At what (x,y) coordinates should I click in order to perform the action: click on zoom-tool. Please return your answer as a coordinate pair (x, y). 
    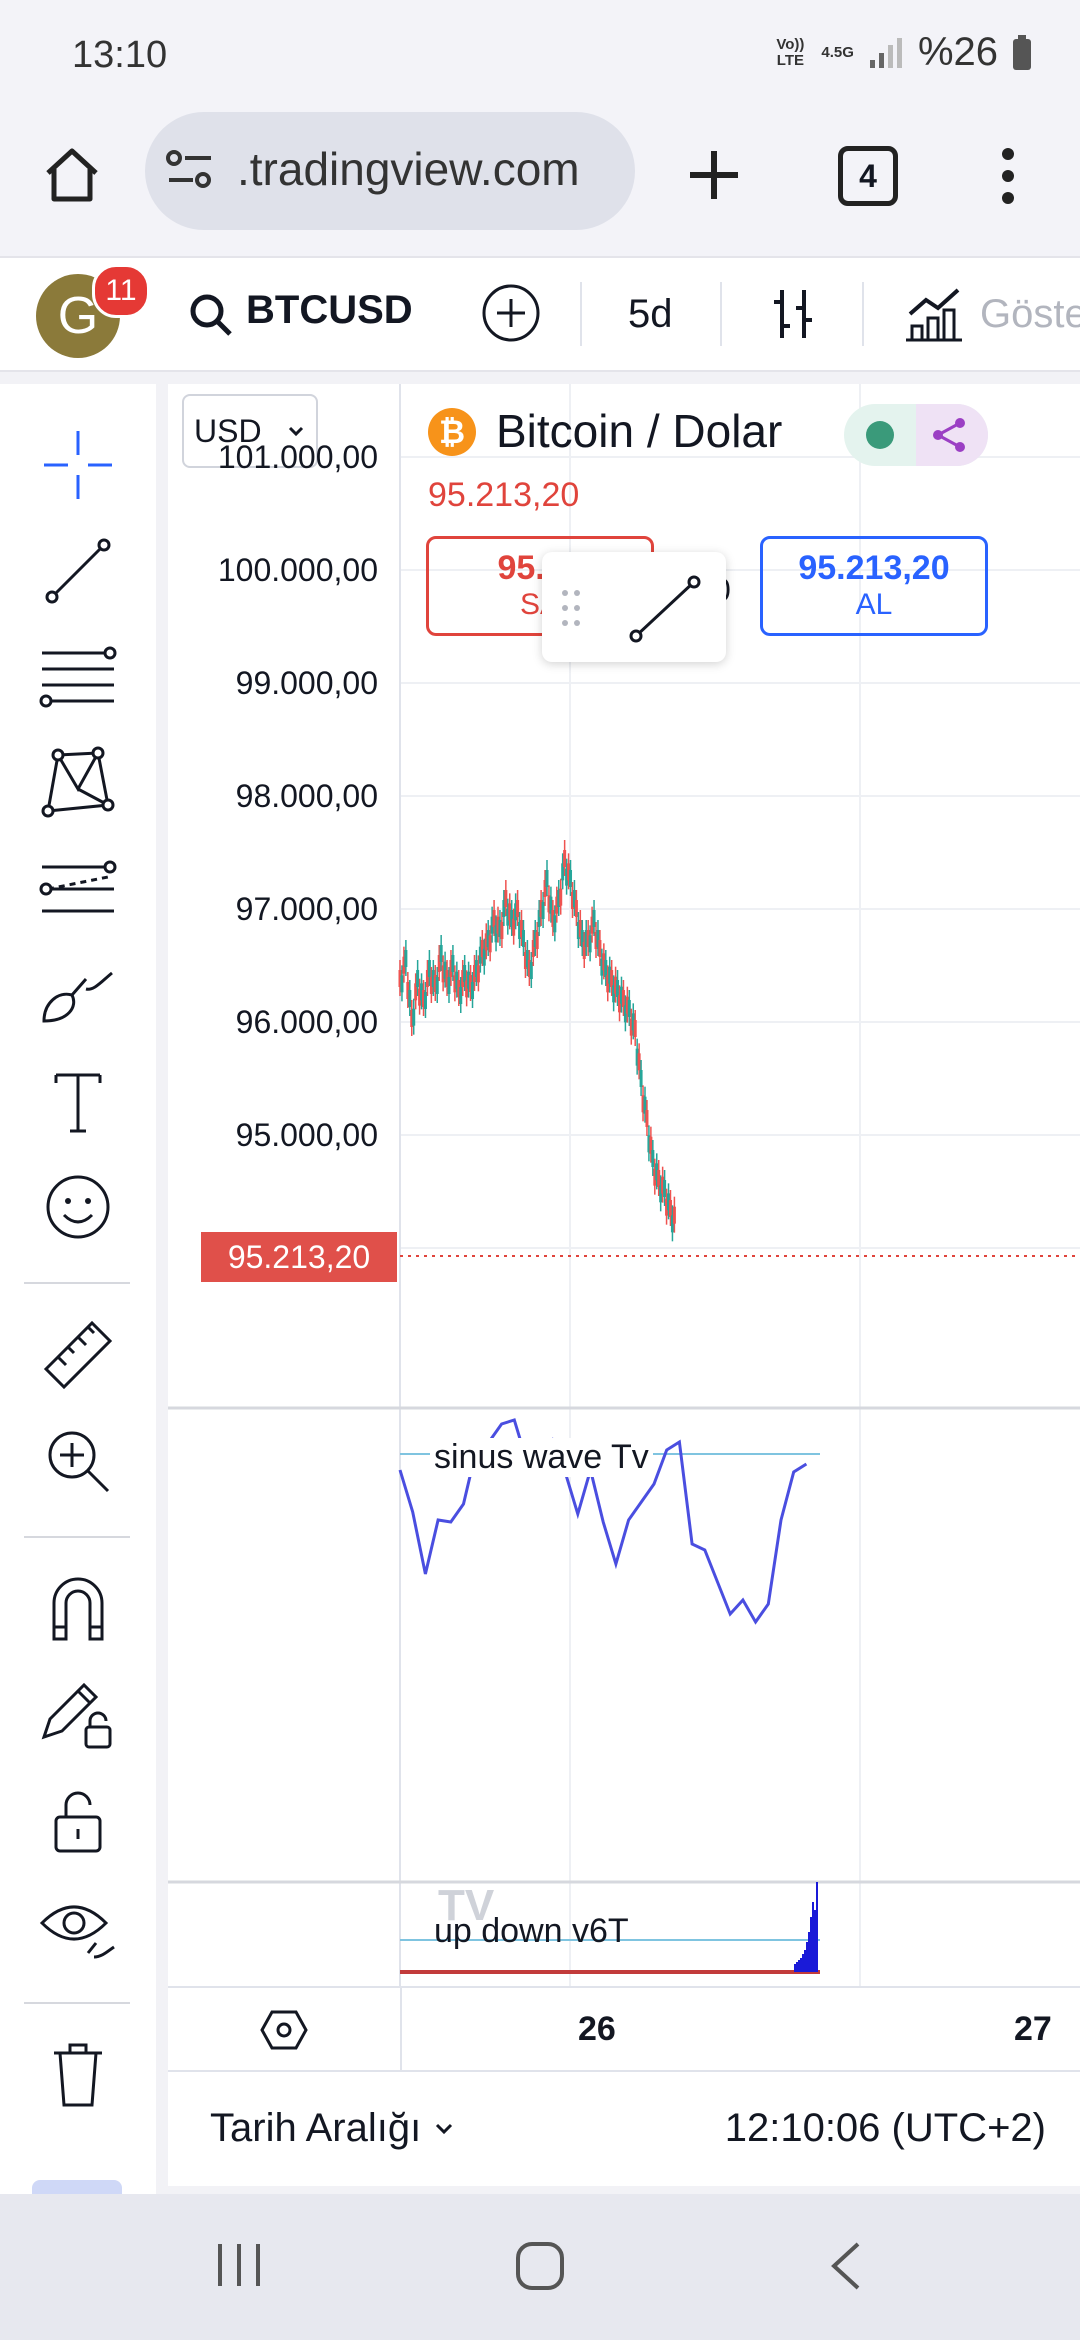
    Looking at the image, I should click on (78, 1461).